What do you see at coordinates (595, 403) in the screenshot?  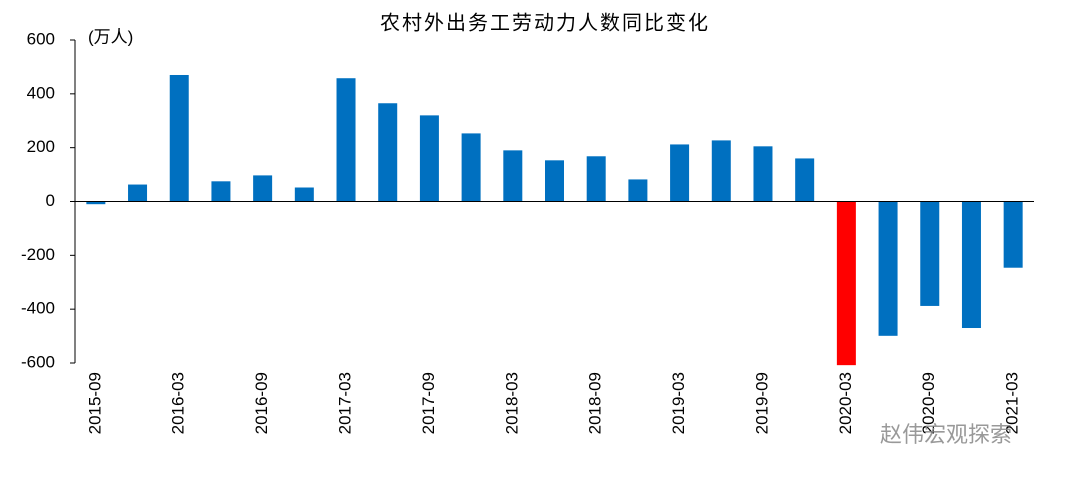 I see `x-tick-label: 2018-09` at bounding box center [595, 403].